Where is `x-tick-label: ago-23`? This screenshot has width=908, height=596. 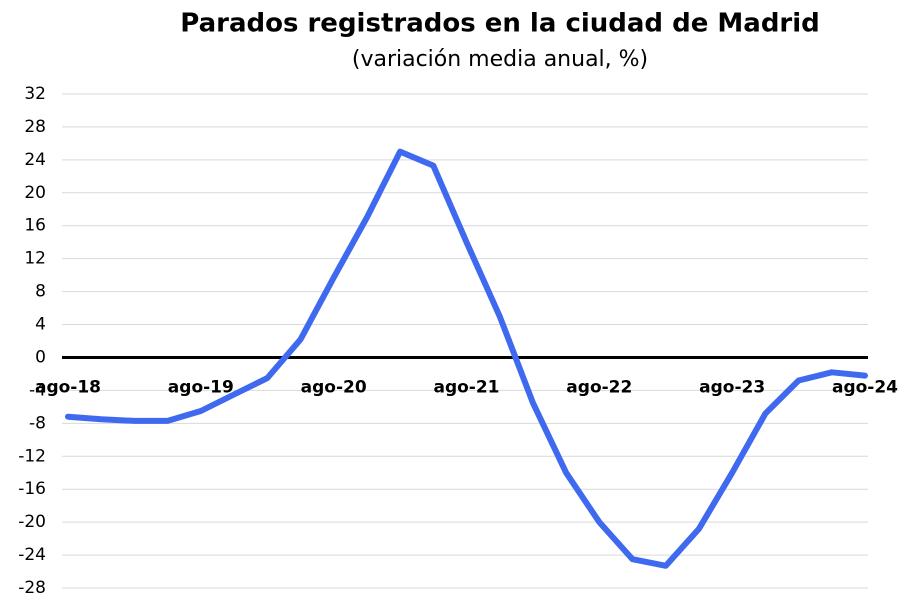
x-tick-label: ago-23 is located at coordinates (732, 387).